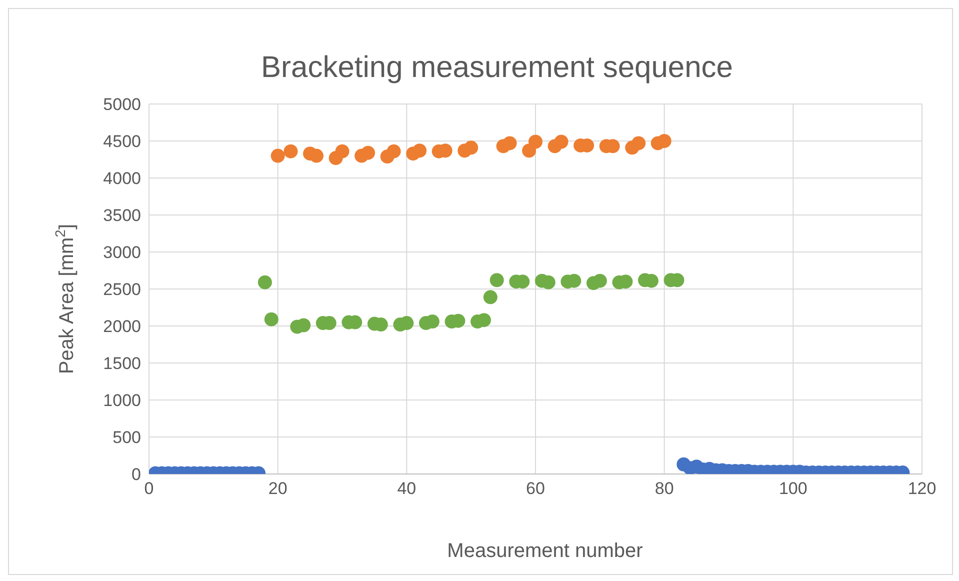 This screenshot has width=959, height=581. I want to click on x-tick-label: 100, so click(793, 488).